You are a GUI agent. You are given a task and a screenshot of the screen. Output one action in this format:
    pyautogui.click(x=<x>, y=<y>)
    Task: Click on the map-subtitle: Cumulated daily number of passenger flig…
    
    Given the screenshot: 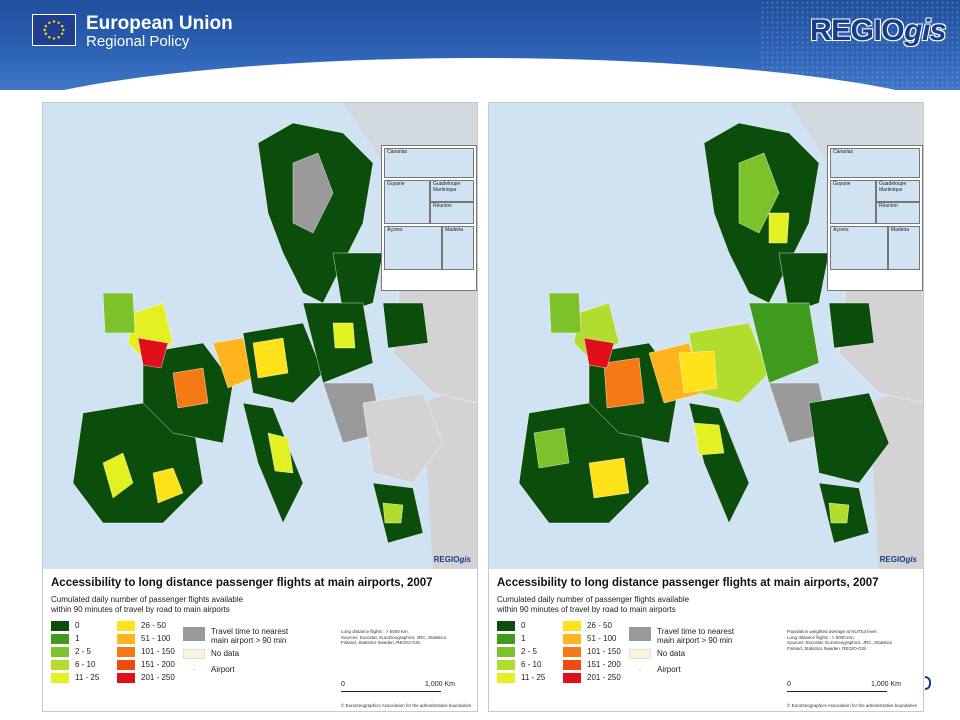 What is the action you would take?
    pyautogui.click(x=171, y=605)
    